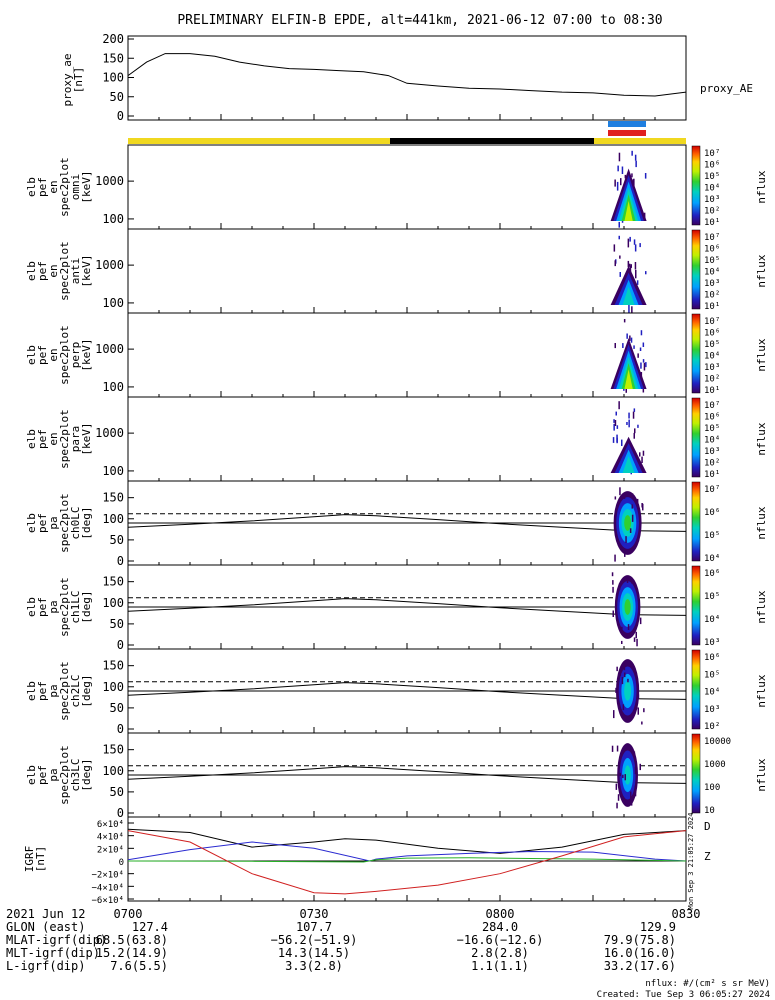 This screenshot has height=1000, width=775. I want to click on pa_ch1-colorbar-tick: 10⁴, so click(712, 620).